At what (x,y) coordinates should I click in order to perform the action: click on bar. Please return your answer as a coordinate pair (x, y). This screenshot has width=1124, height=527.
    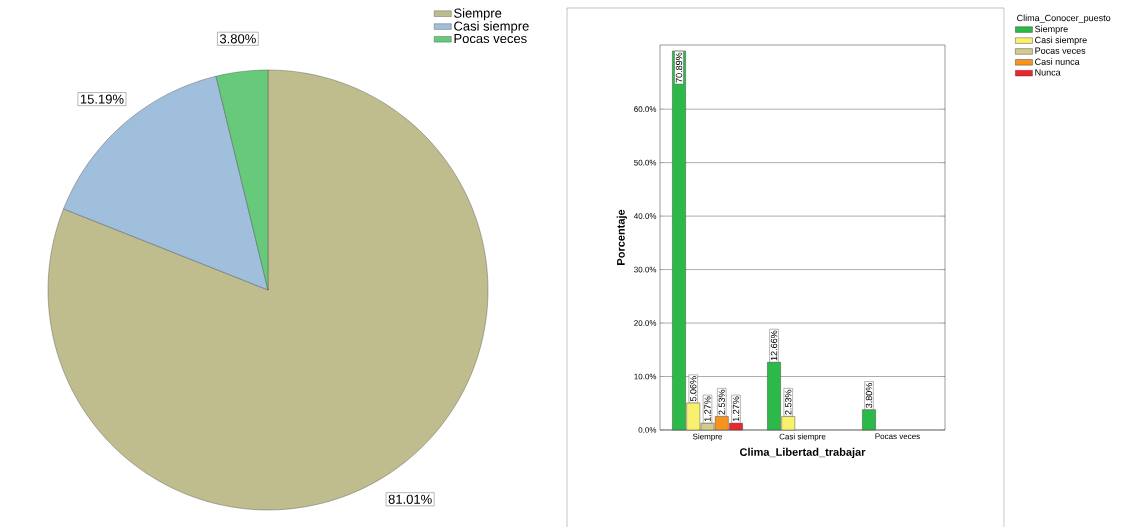
    Looking at the image, I should click on (869, 420).